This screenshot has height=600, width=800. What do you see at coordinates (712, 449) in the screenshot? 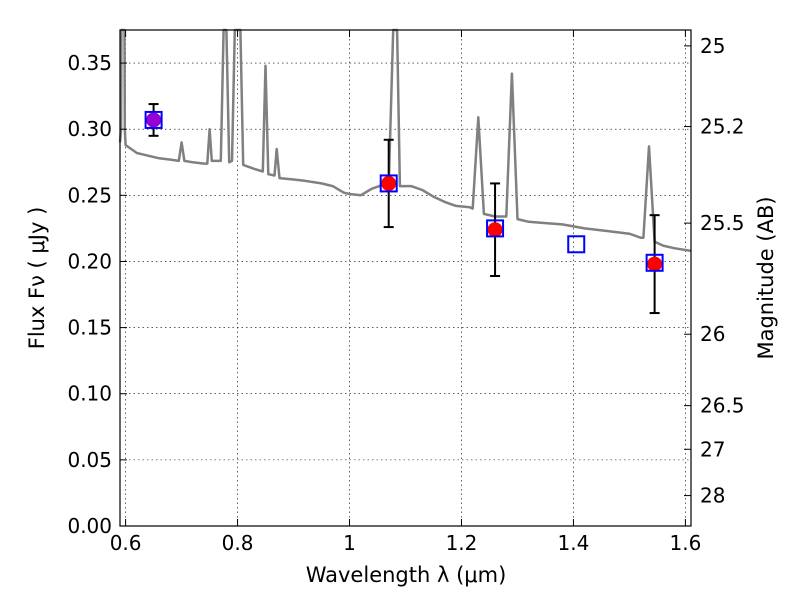
I see `y2-tick-label: 27` at bounding box center [712, 449].